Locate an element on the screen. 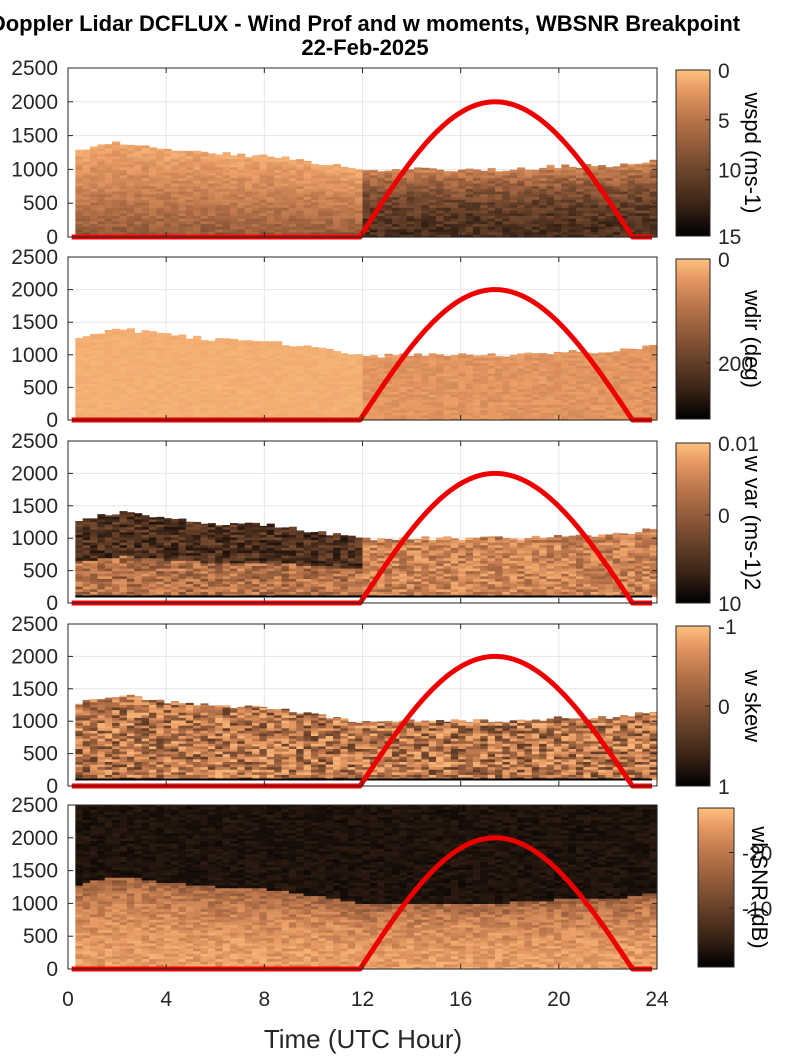 This screenshot has height=1059, width=785. x-tick-label: 16 is located at coordinates (460, 999).